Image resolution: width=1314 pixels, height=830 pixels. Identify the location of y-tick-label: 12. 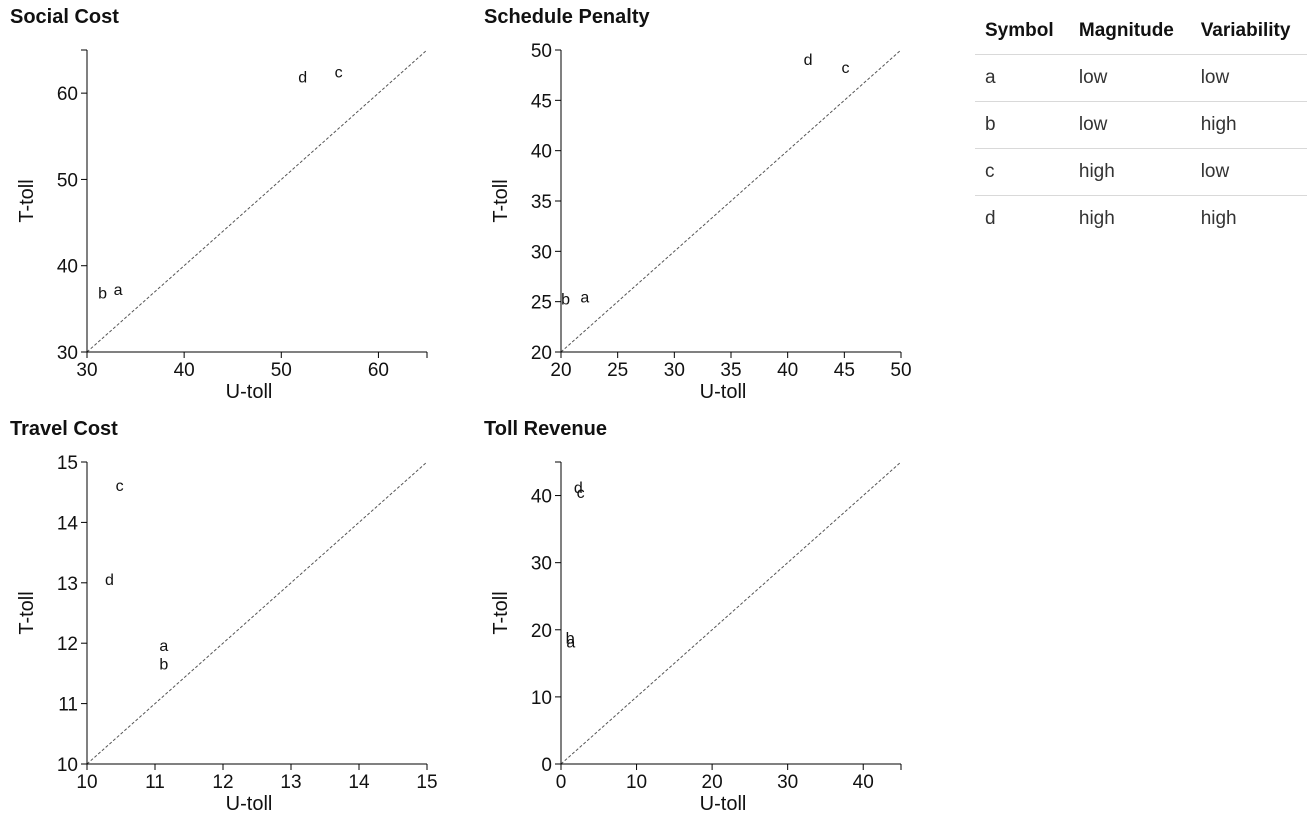
(67, 644).